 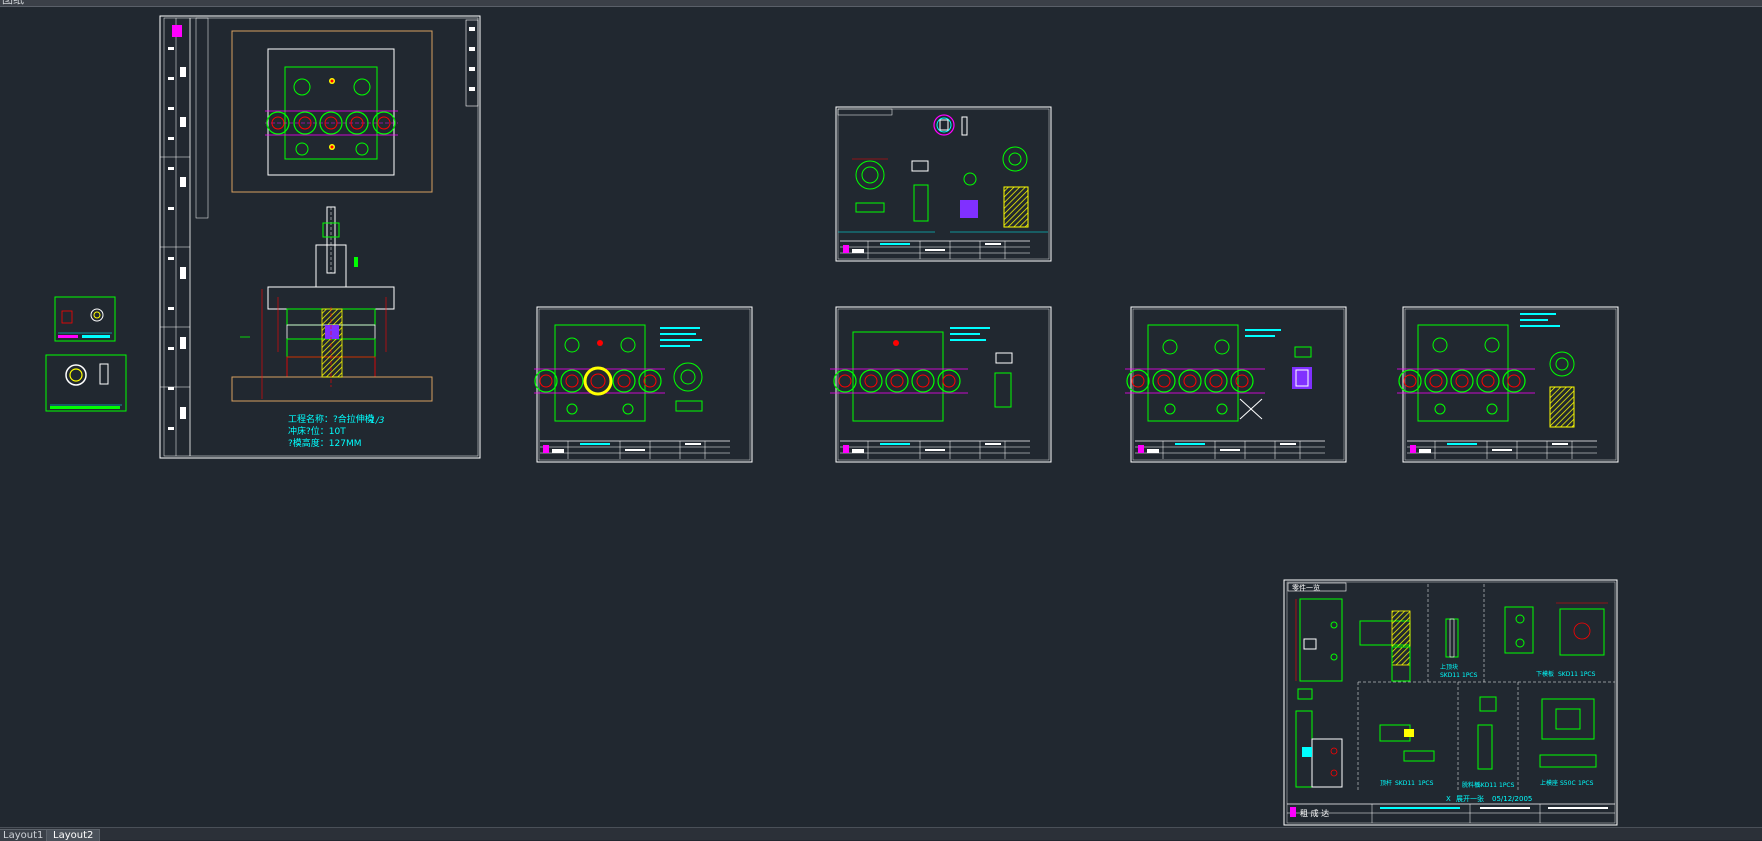 What do you see at coordinates (1568, 674) in the screenshot?
I see `part-material-lower-plate: SKD11` at bounding box center [1568, 674].